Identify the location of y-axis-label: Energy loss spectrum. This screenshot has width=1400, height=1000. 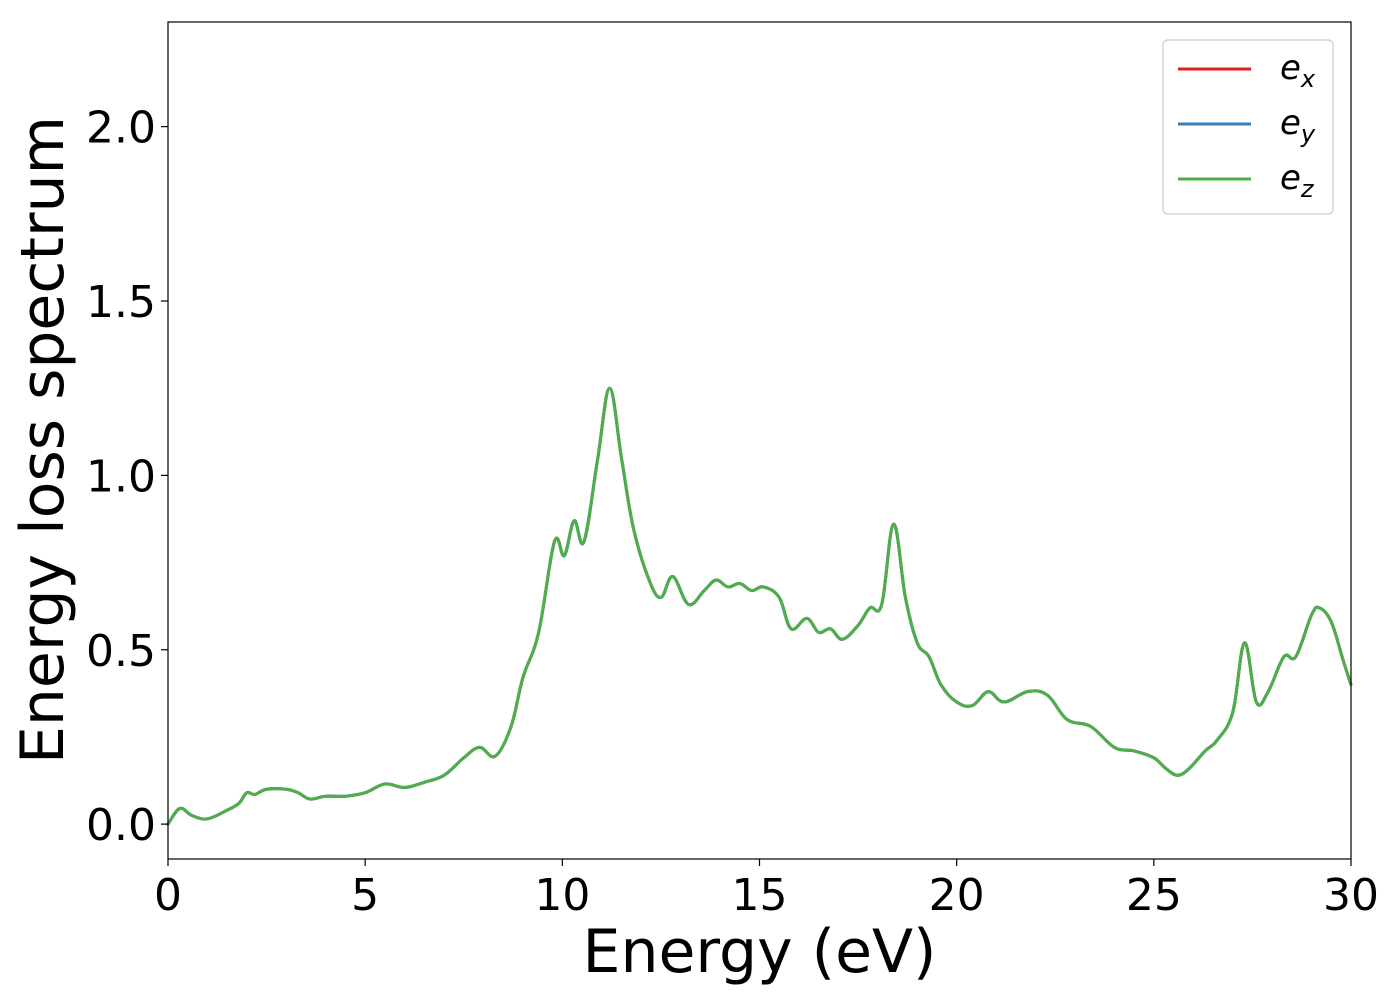
(43, 440).